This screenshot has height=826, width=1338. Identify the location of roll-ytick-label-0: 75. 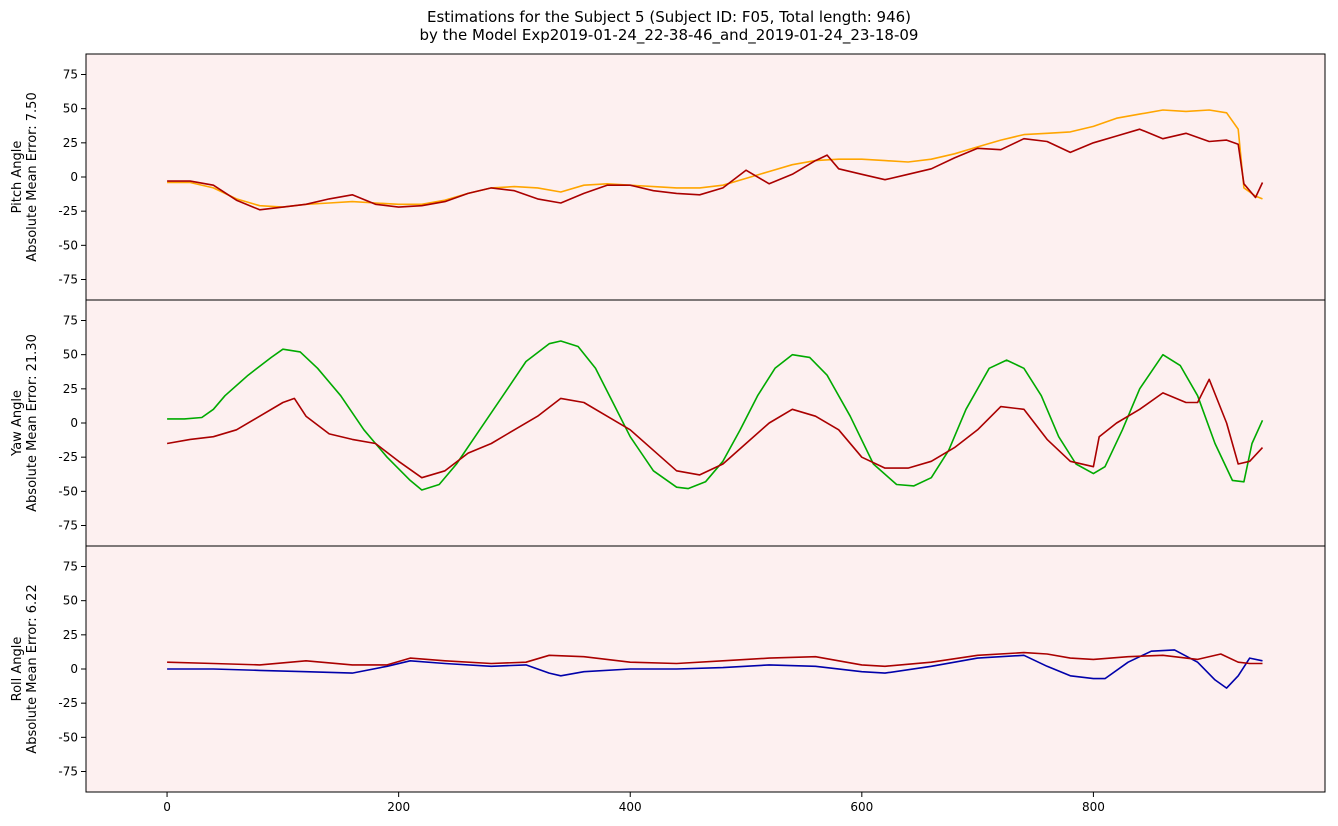
(70, 567).